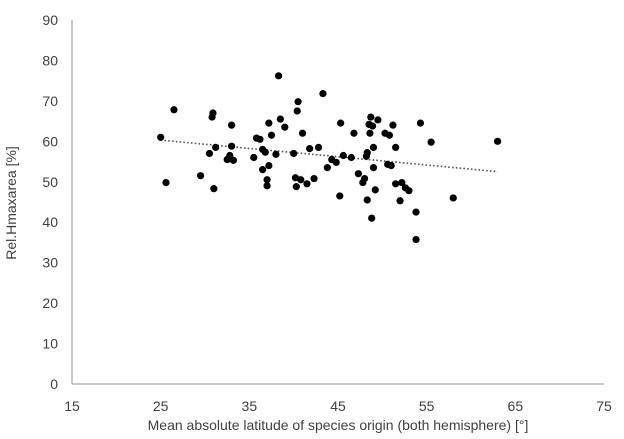 The image size is (624, 439). I want to click on y-tick-label: 20, so click(50, 303).